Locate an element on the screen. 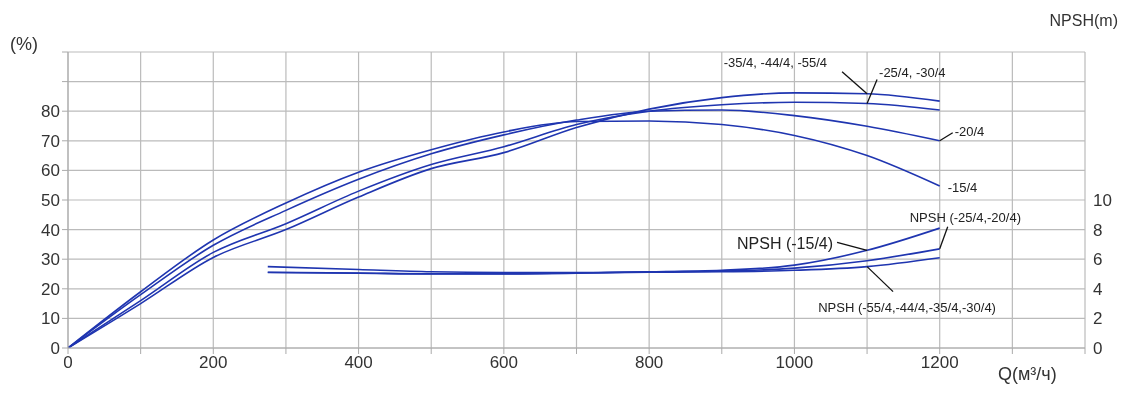  x-tick-label: 1200 is located at coordinates (939, 363).